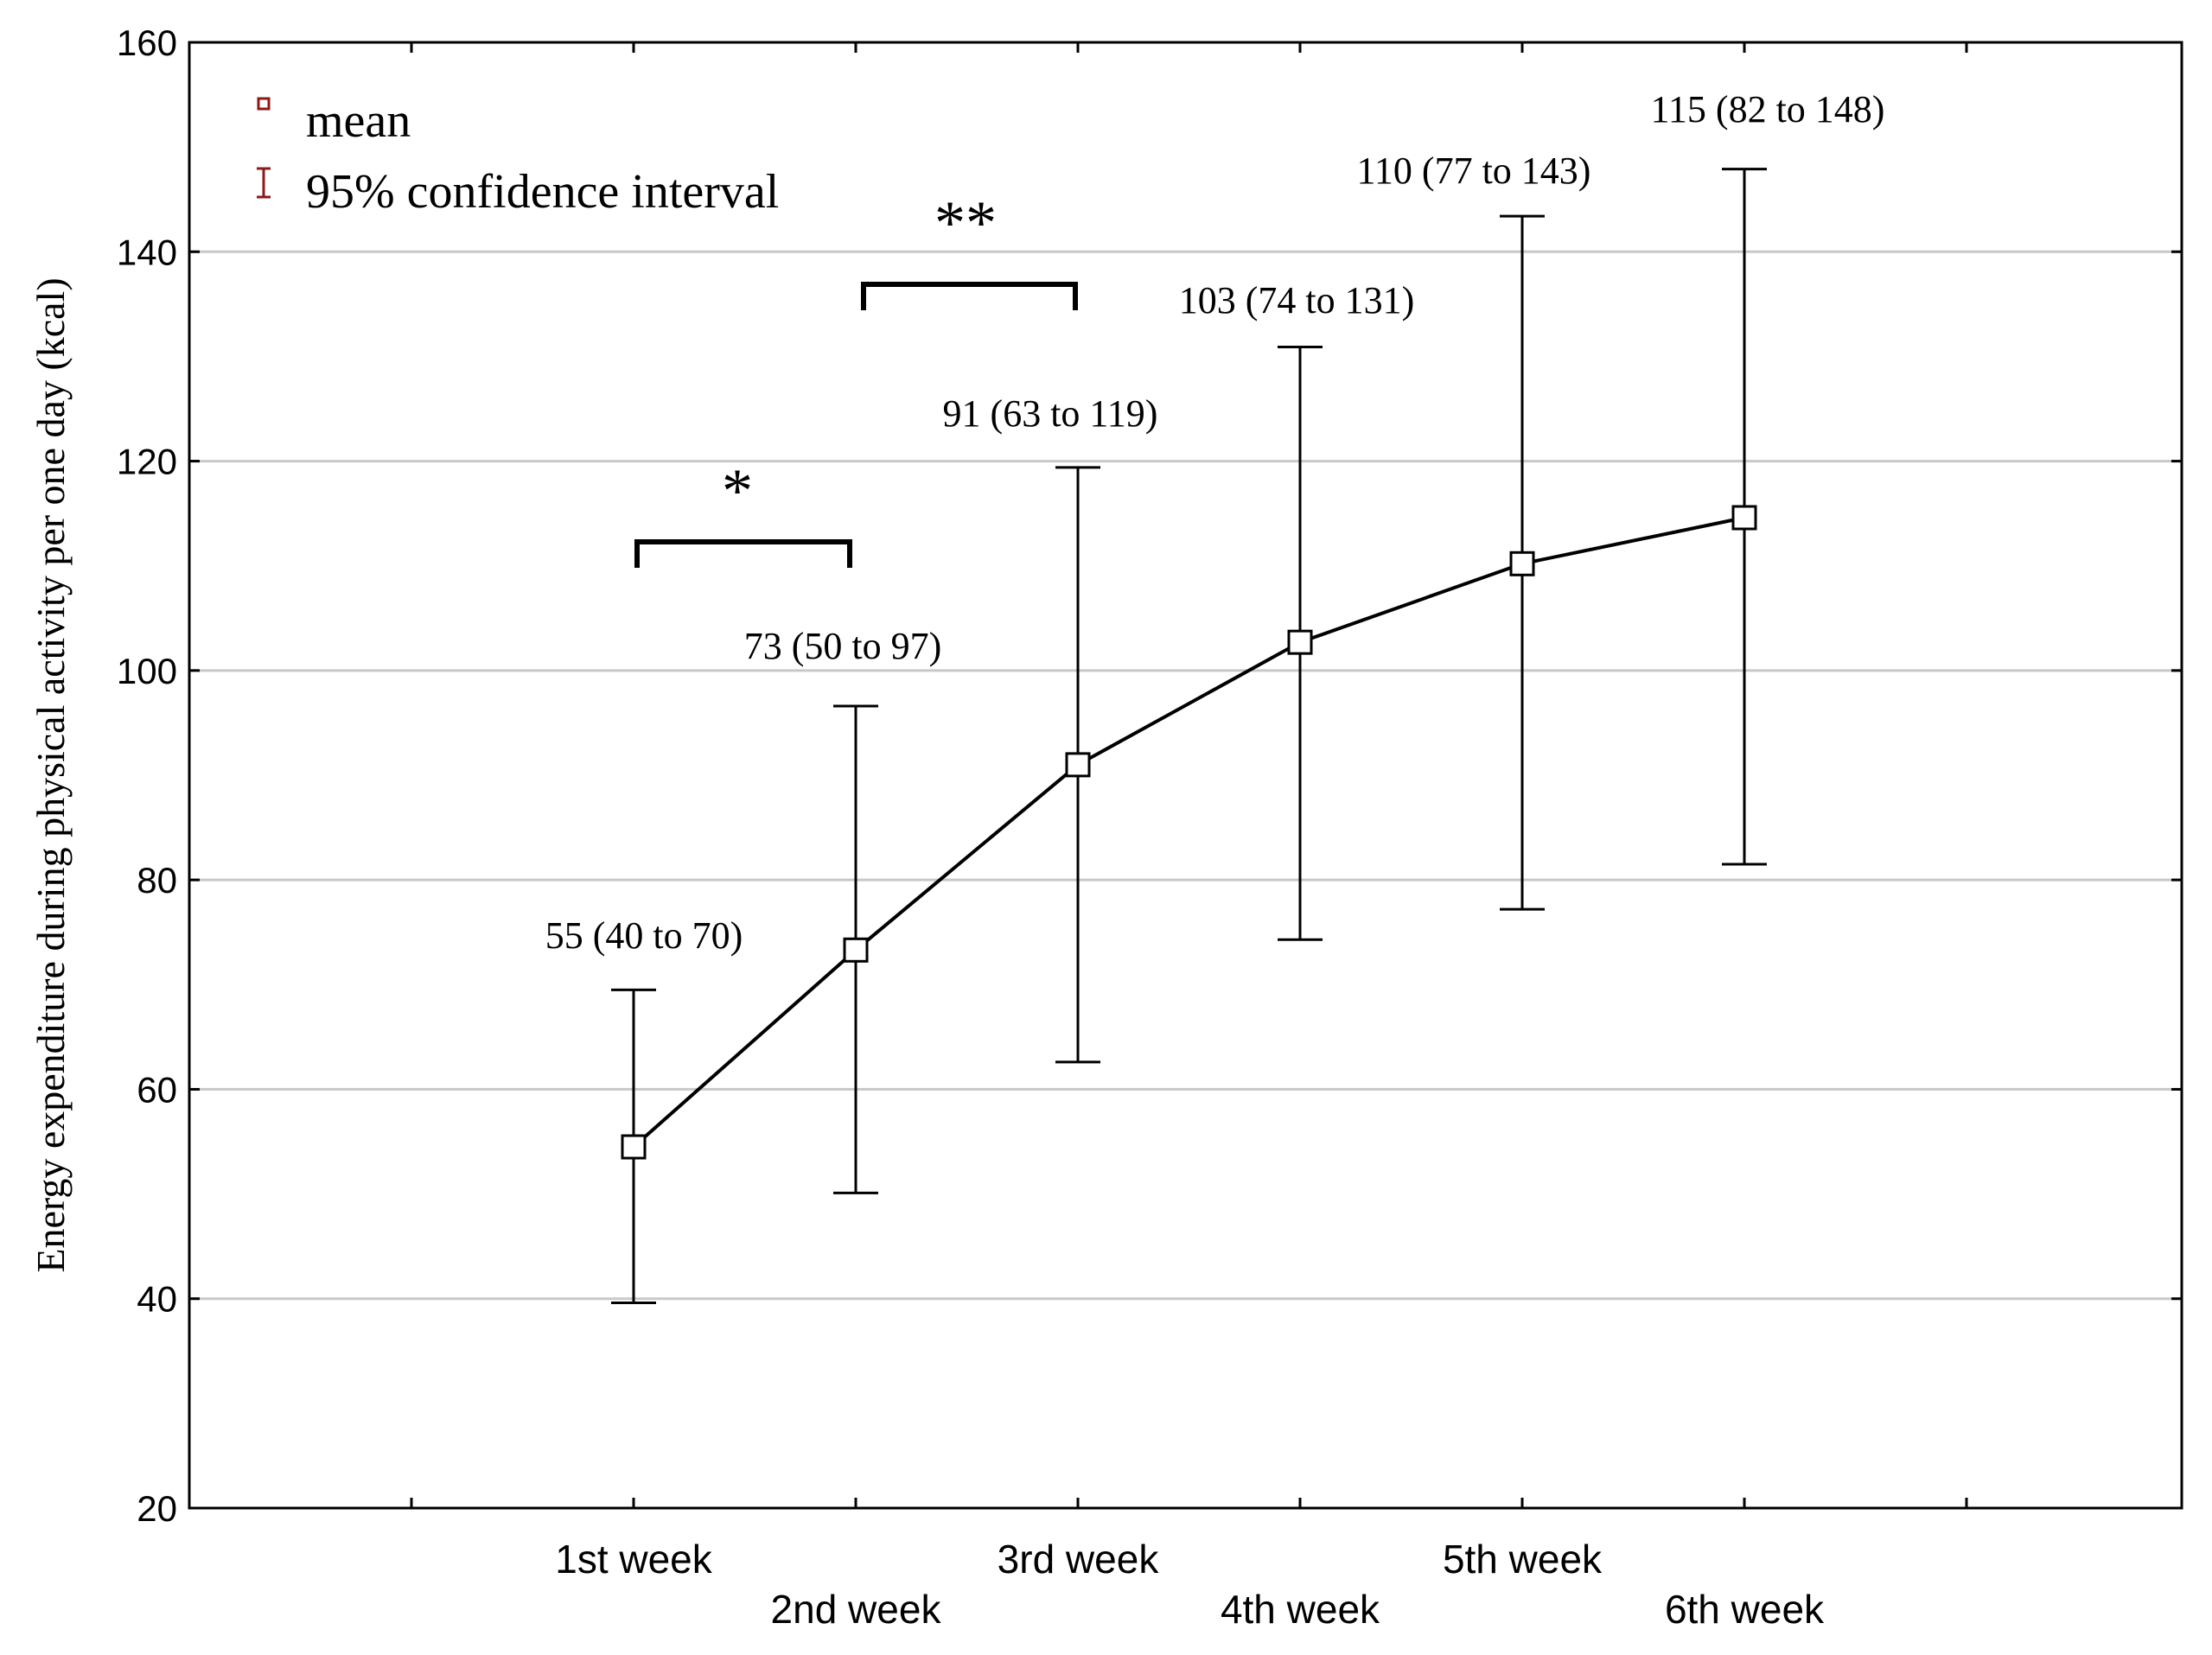 The width and height of the screenshot is (2212, 1655). Describe the element at coordinates (1300, 1609) in the screenshot. I see `x-tick-label: 4th week` at that location.